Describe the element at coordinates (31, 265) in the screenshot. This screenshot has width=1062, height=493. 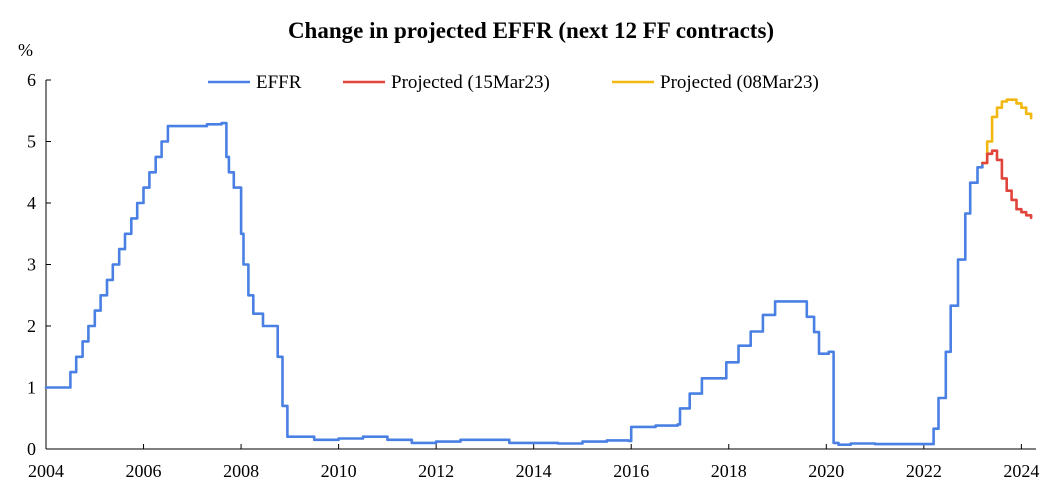
I see `y-tick-label: 3` at that location.